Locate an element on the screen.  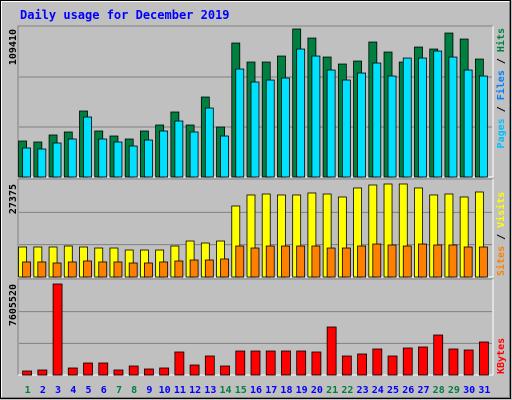
axis-label-part: Files is located at coordinates (501, 85).